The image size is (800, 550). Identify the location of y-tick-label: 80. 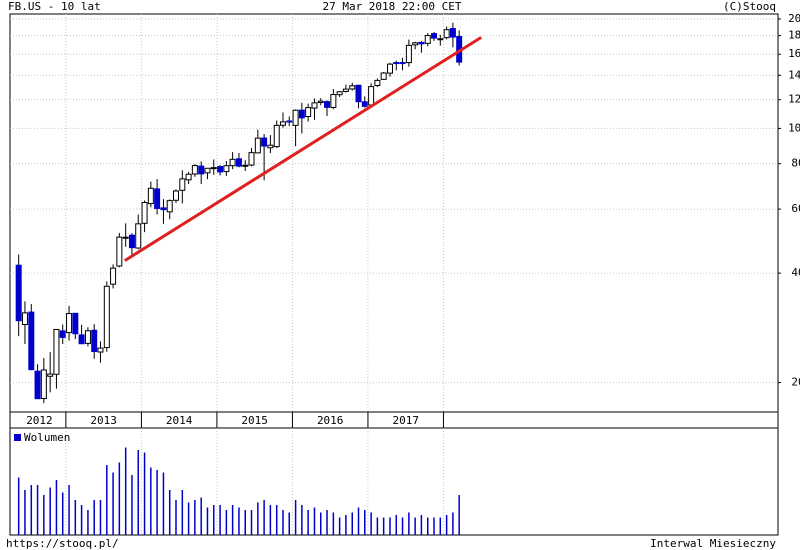
(795, 163).